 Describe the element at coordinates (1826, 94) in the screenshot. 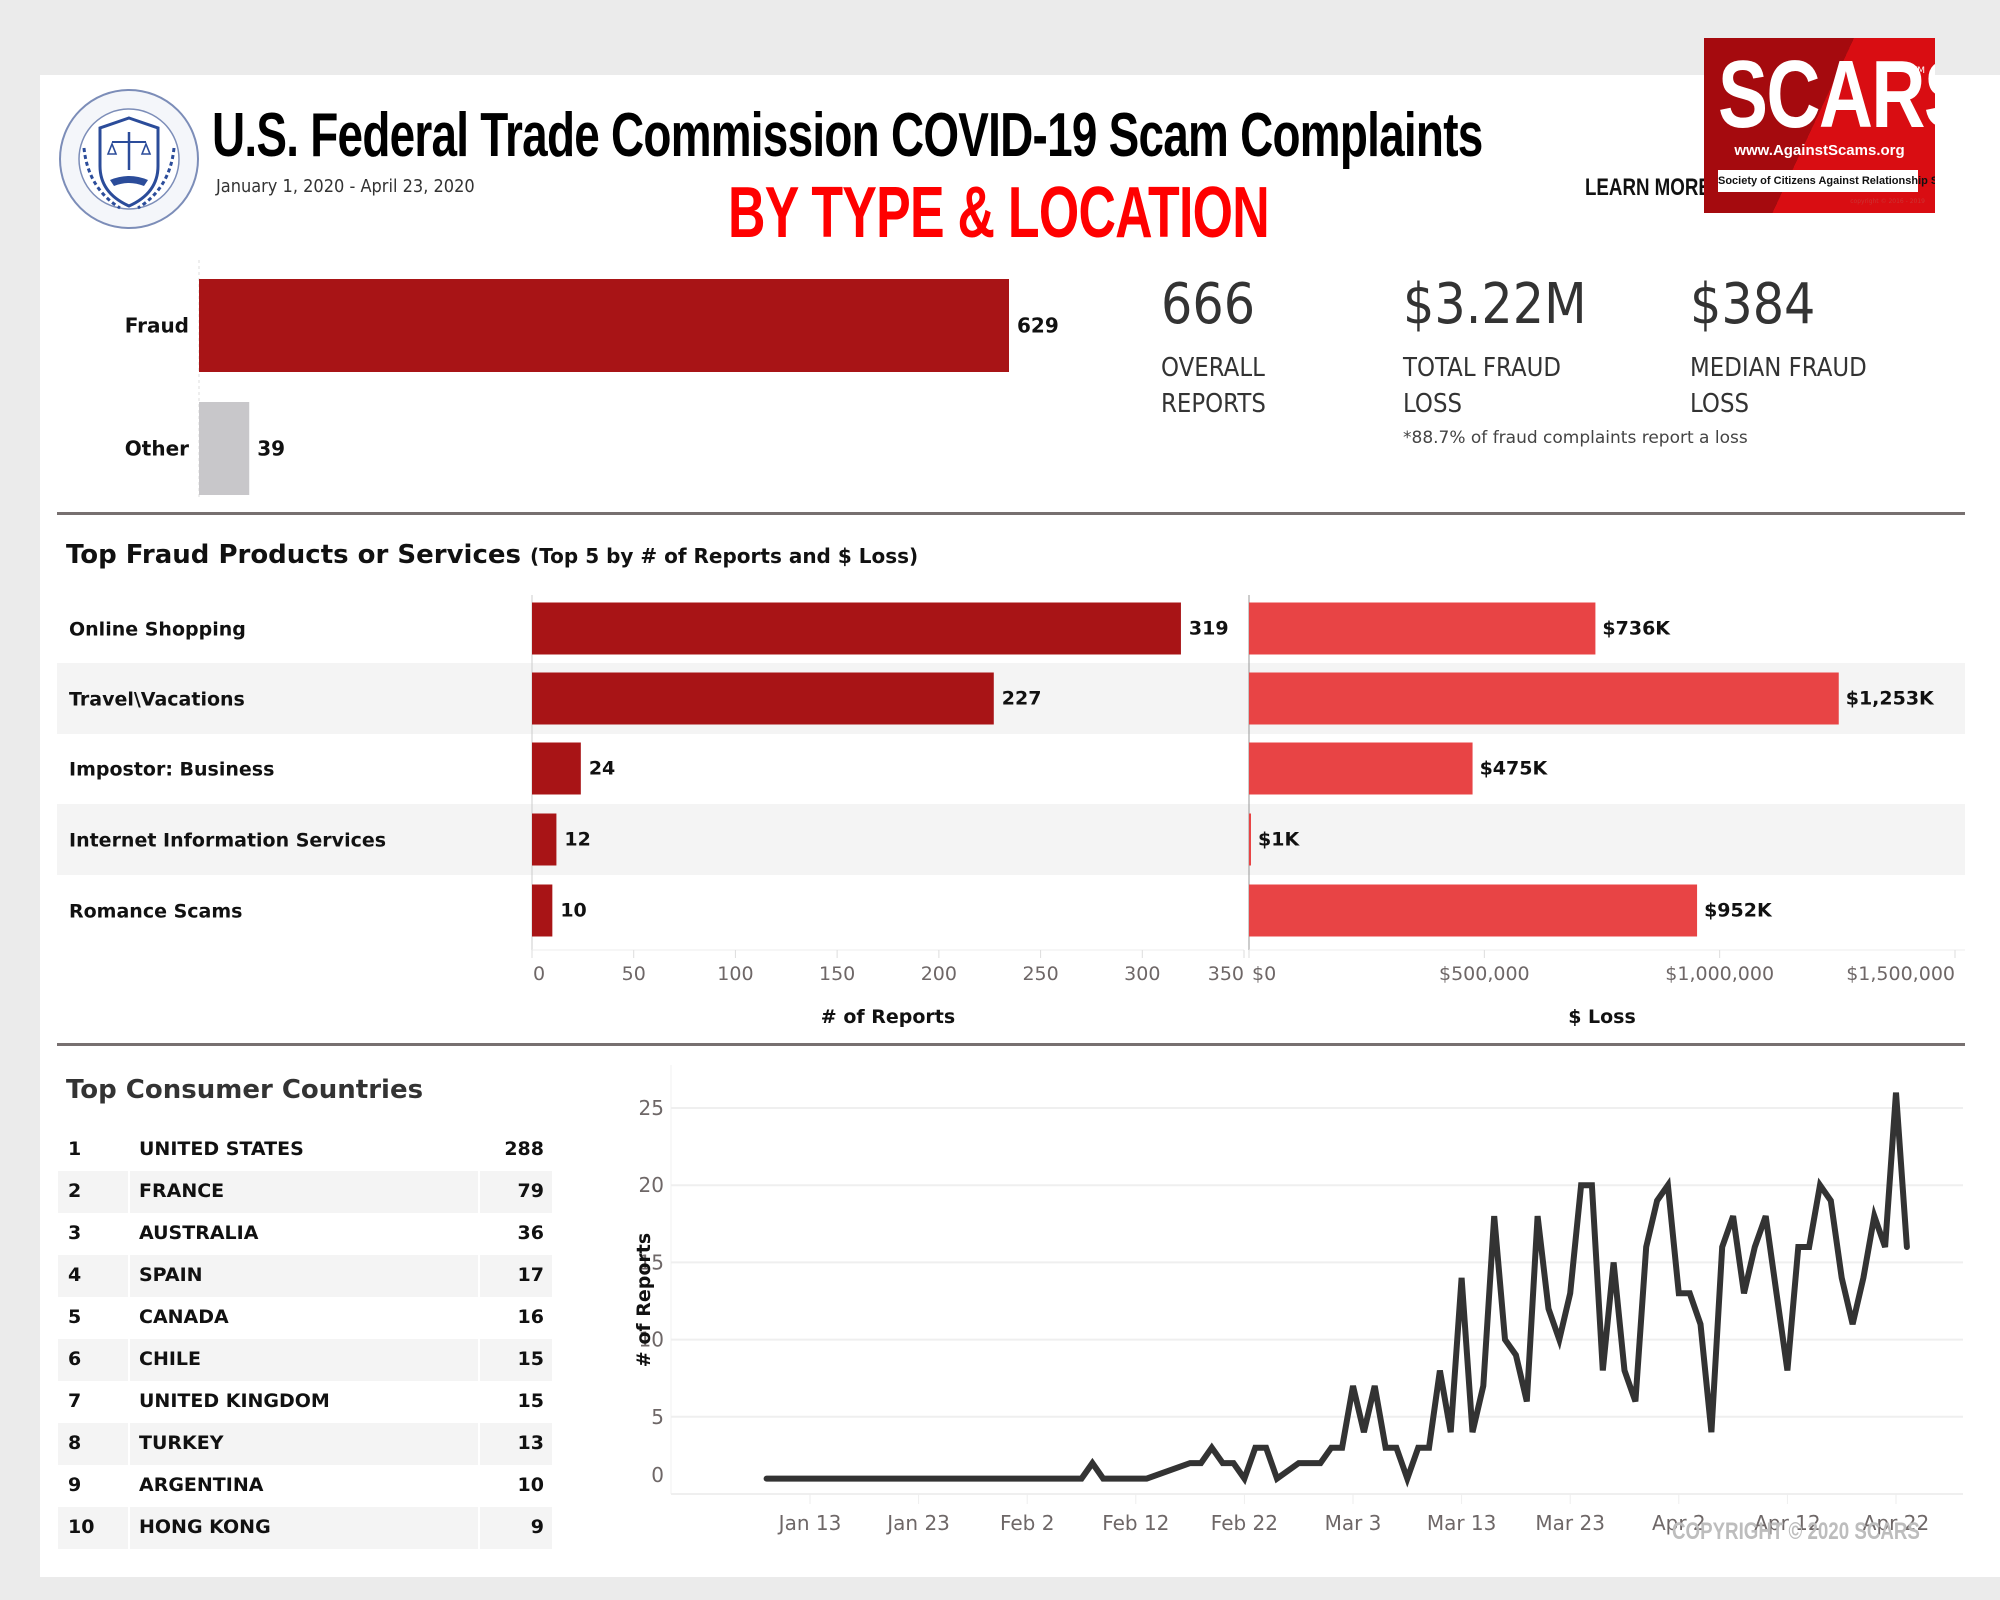

I see `scars-logo-text: SCARS` at that location.